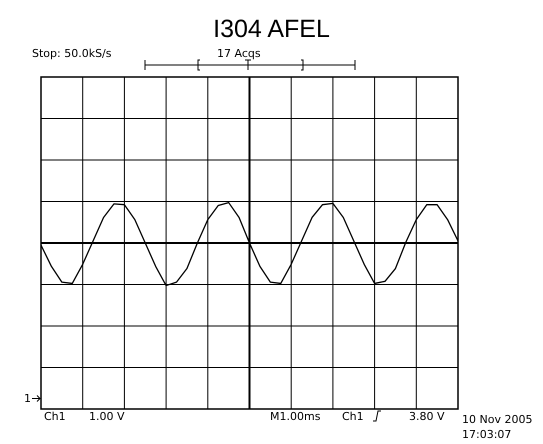  Describe the element at coordinates (497, 419) in the screenshot. I see `text: 10 Nov 2005` at that location.